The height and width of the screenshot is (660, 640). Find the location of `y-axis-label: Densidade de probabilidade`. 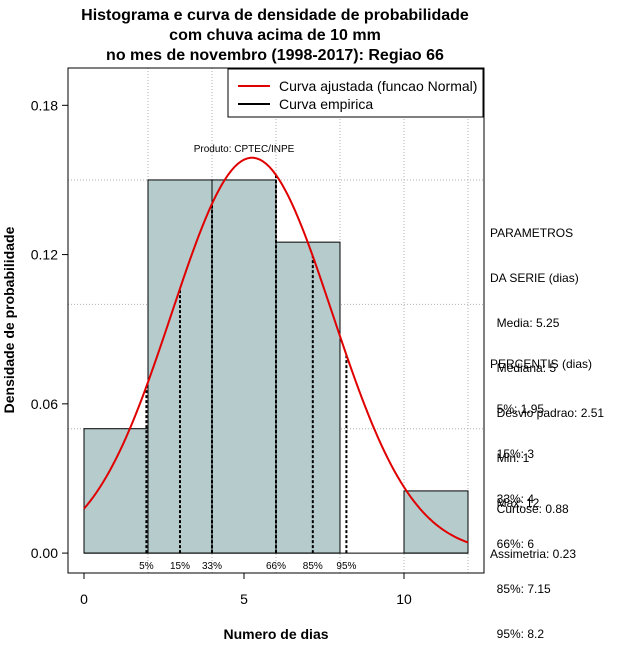

y-axis-label: Densidade de probabilidade is located at coordinates (9, 319).